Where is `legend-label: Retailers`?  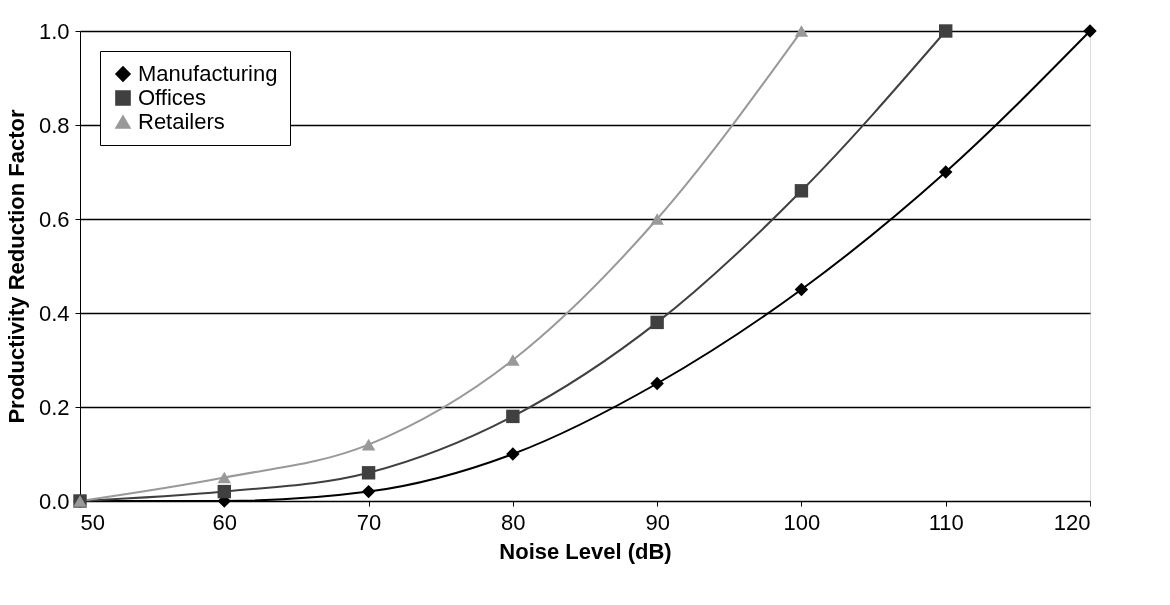 legend-label: Retailers is located at coordinates (181, 121).